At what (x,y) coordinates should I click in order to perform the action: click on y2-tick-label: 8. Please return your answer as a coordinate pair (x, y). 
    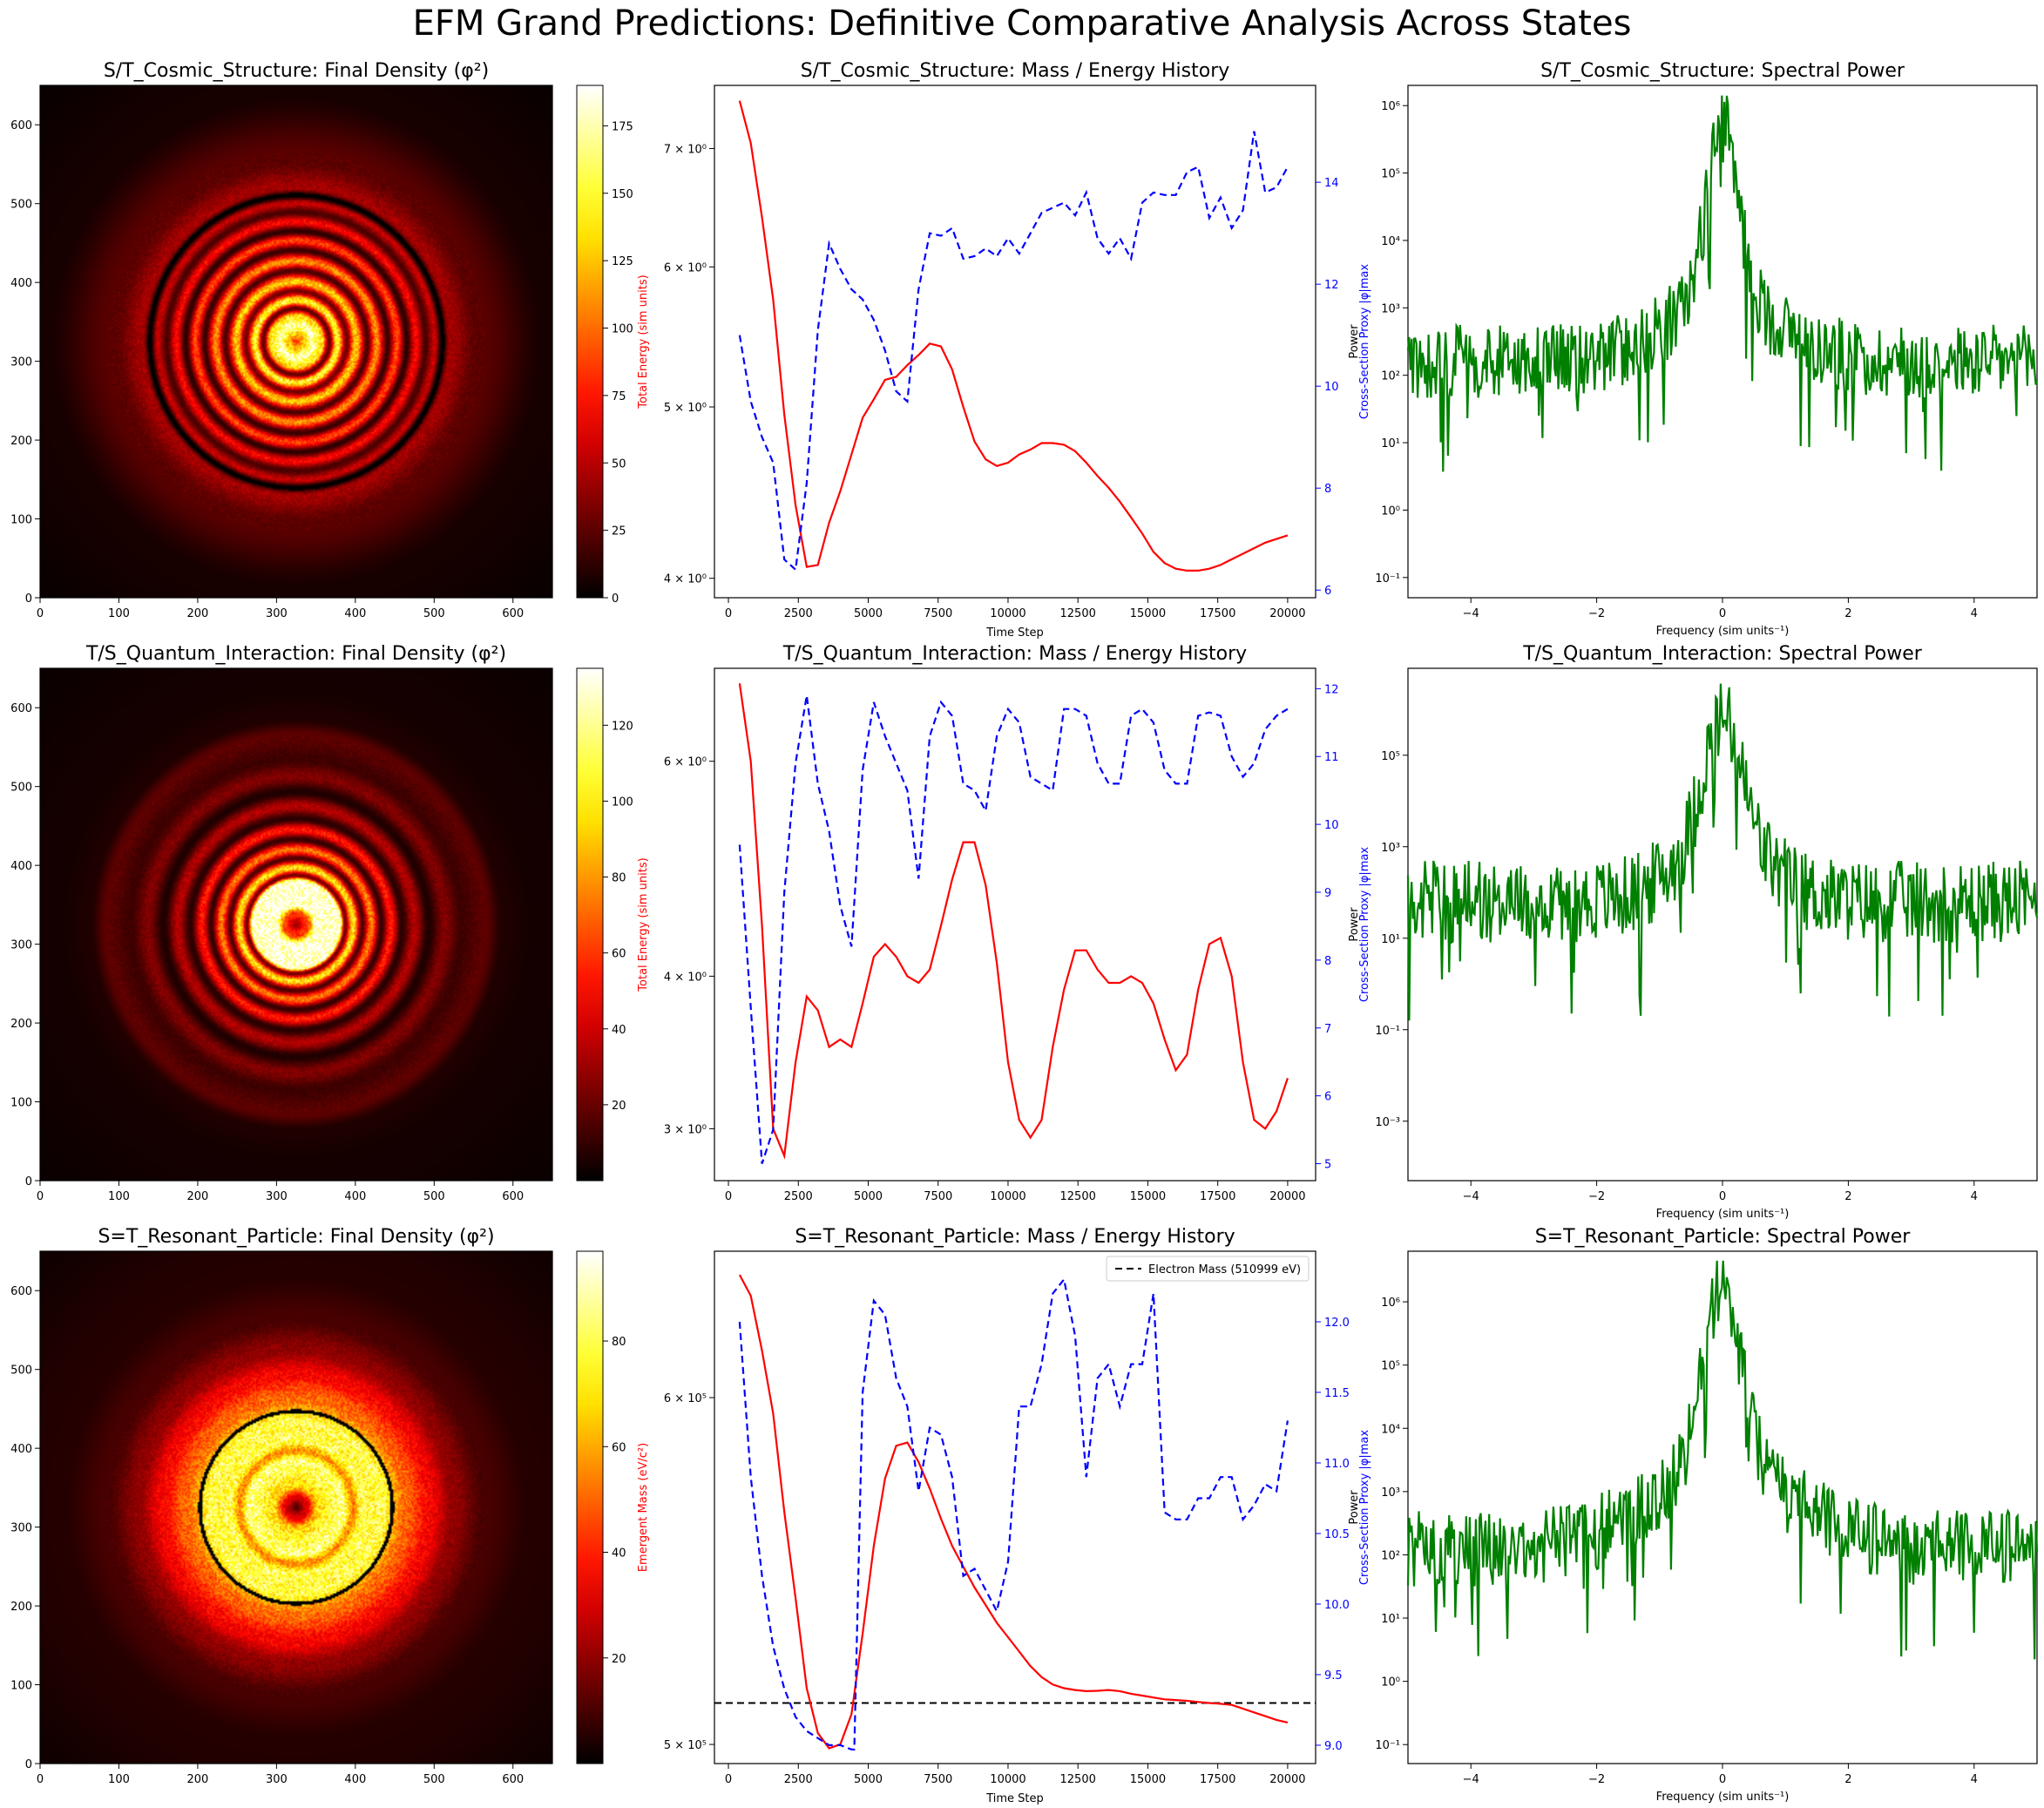
    Looking at the image, I should click on (1327, 490).